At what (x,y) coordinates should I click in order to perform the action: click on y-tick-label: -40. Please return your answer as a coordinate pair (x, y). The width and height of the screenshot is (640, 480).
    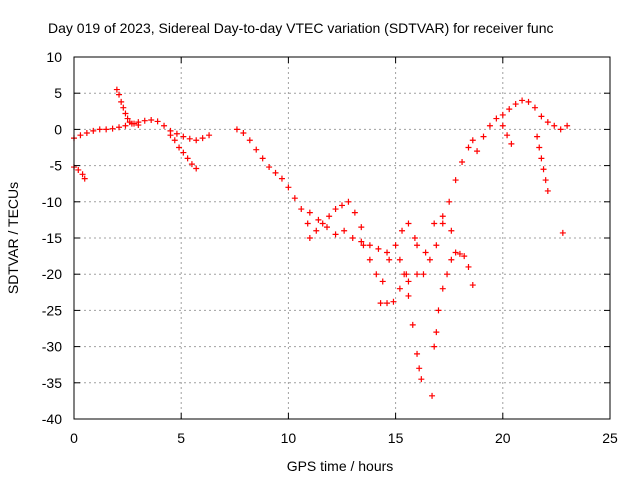
    Looking at the image, I should click on (52, 419).